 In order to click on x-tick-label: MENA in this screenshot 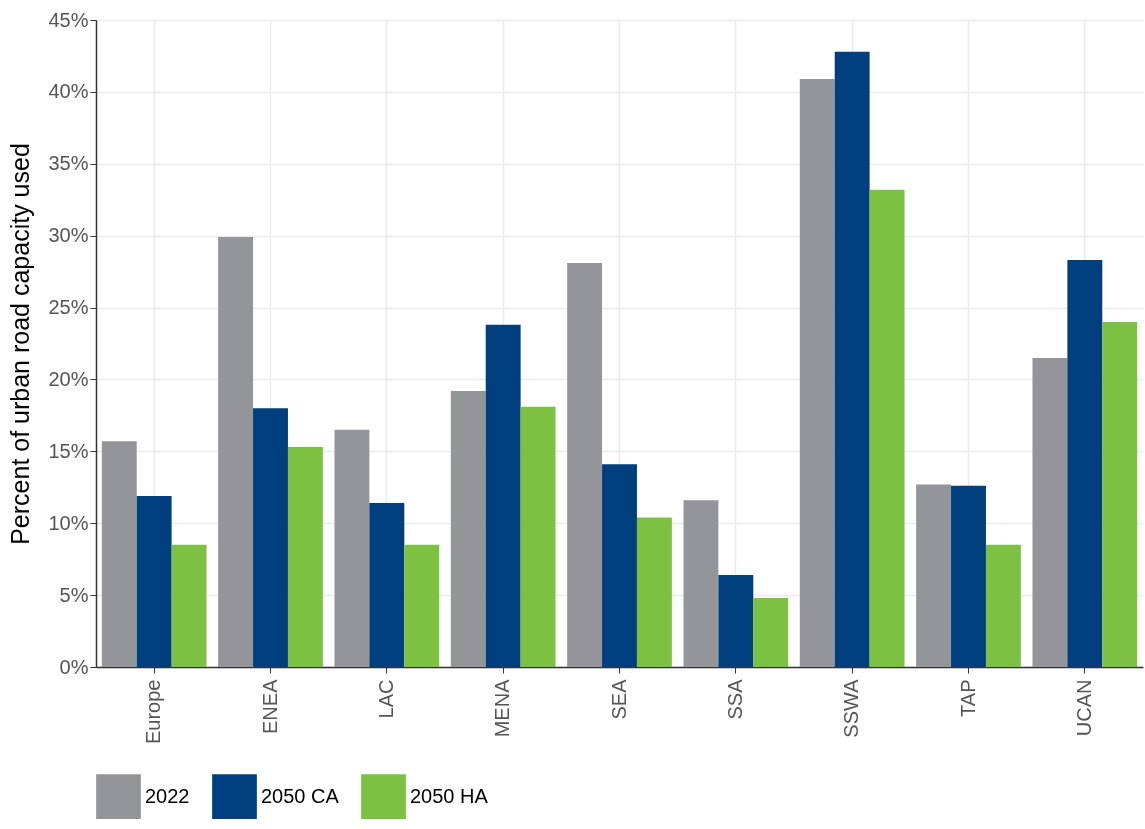, I will do `click(502, 708)`.